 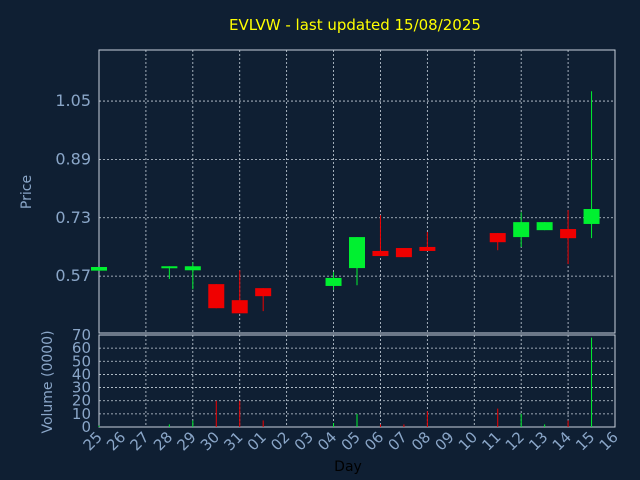 What do you see at coordinates (73, 100) in the screenshot?
I see `y-tick-label: 1.05` at bounding box center [73, 100].